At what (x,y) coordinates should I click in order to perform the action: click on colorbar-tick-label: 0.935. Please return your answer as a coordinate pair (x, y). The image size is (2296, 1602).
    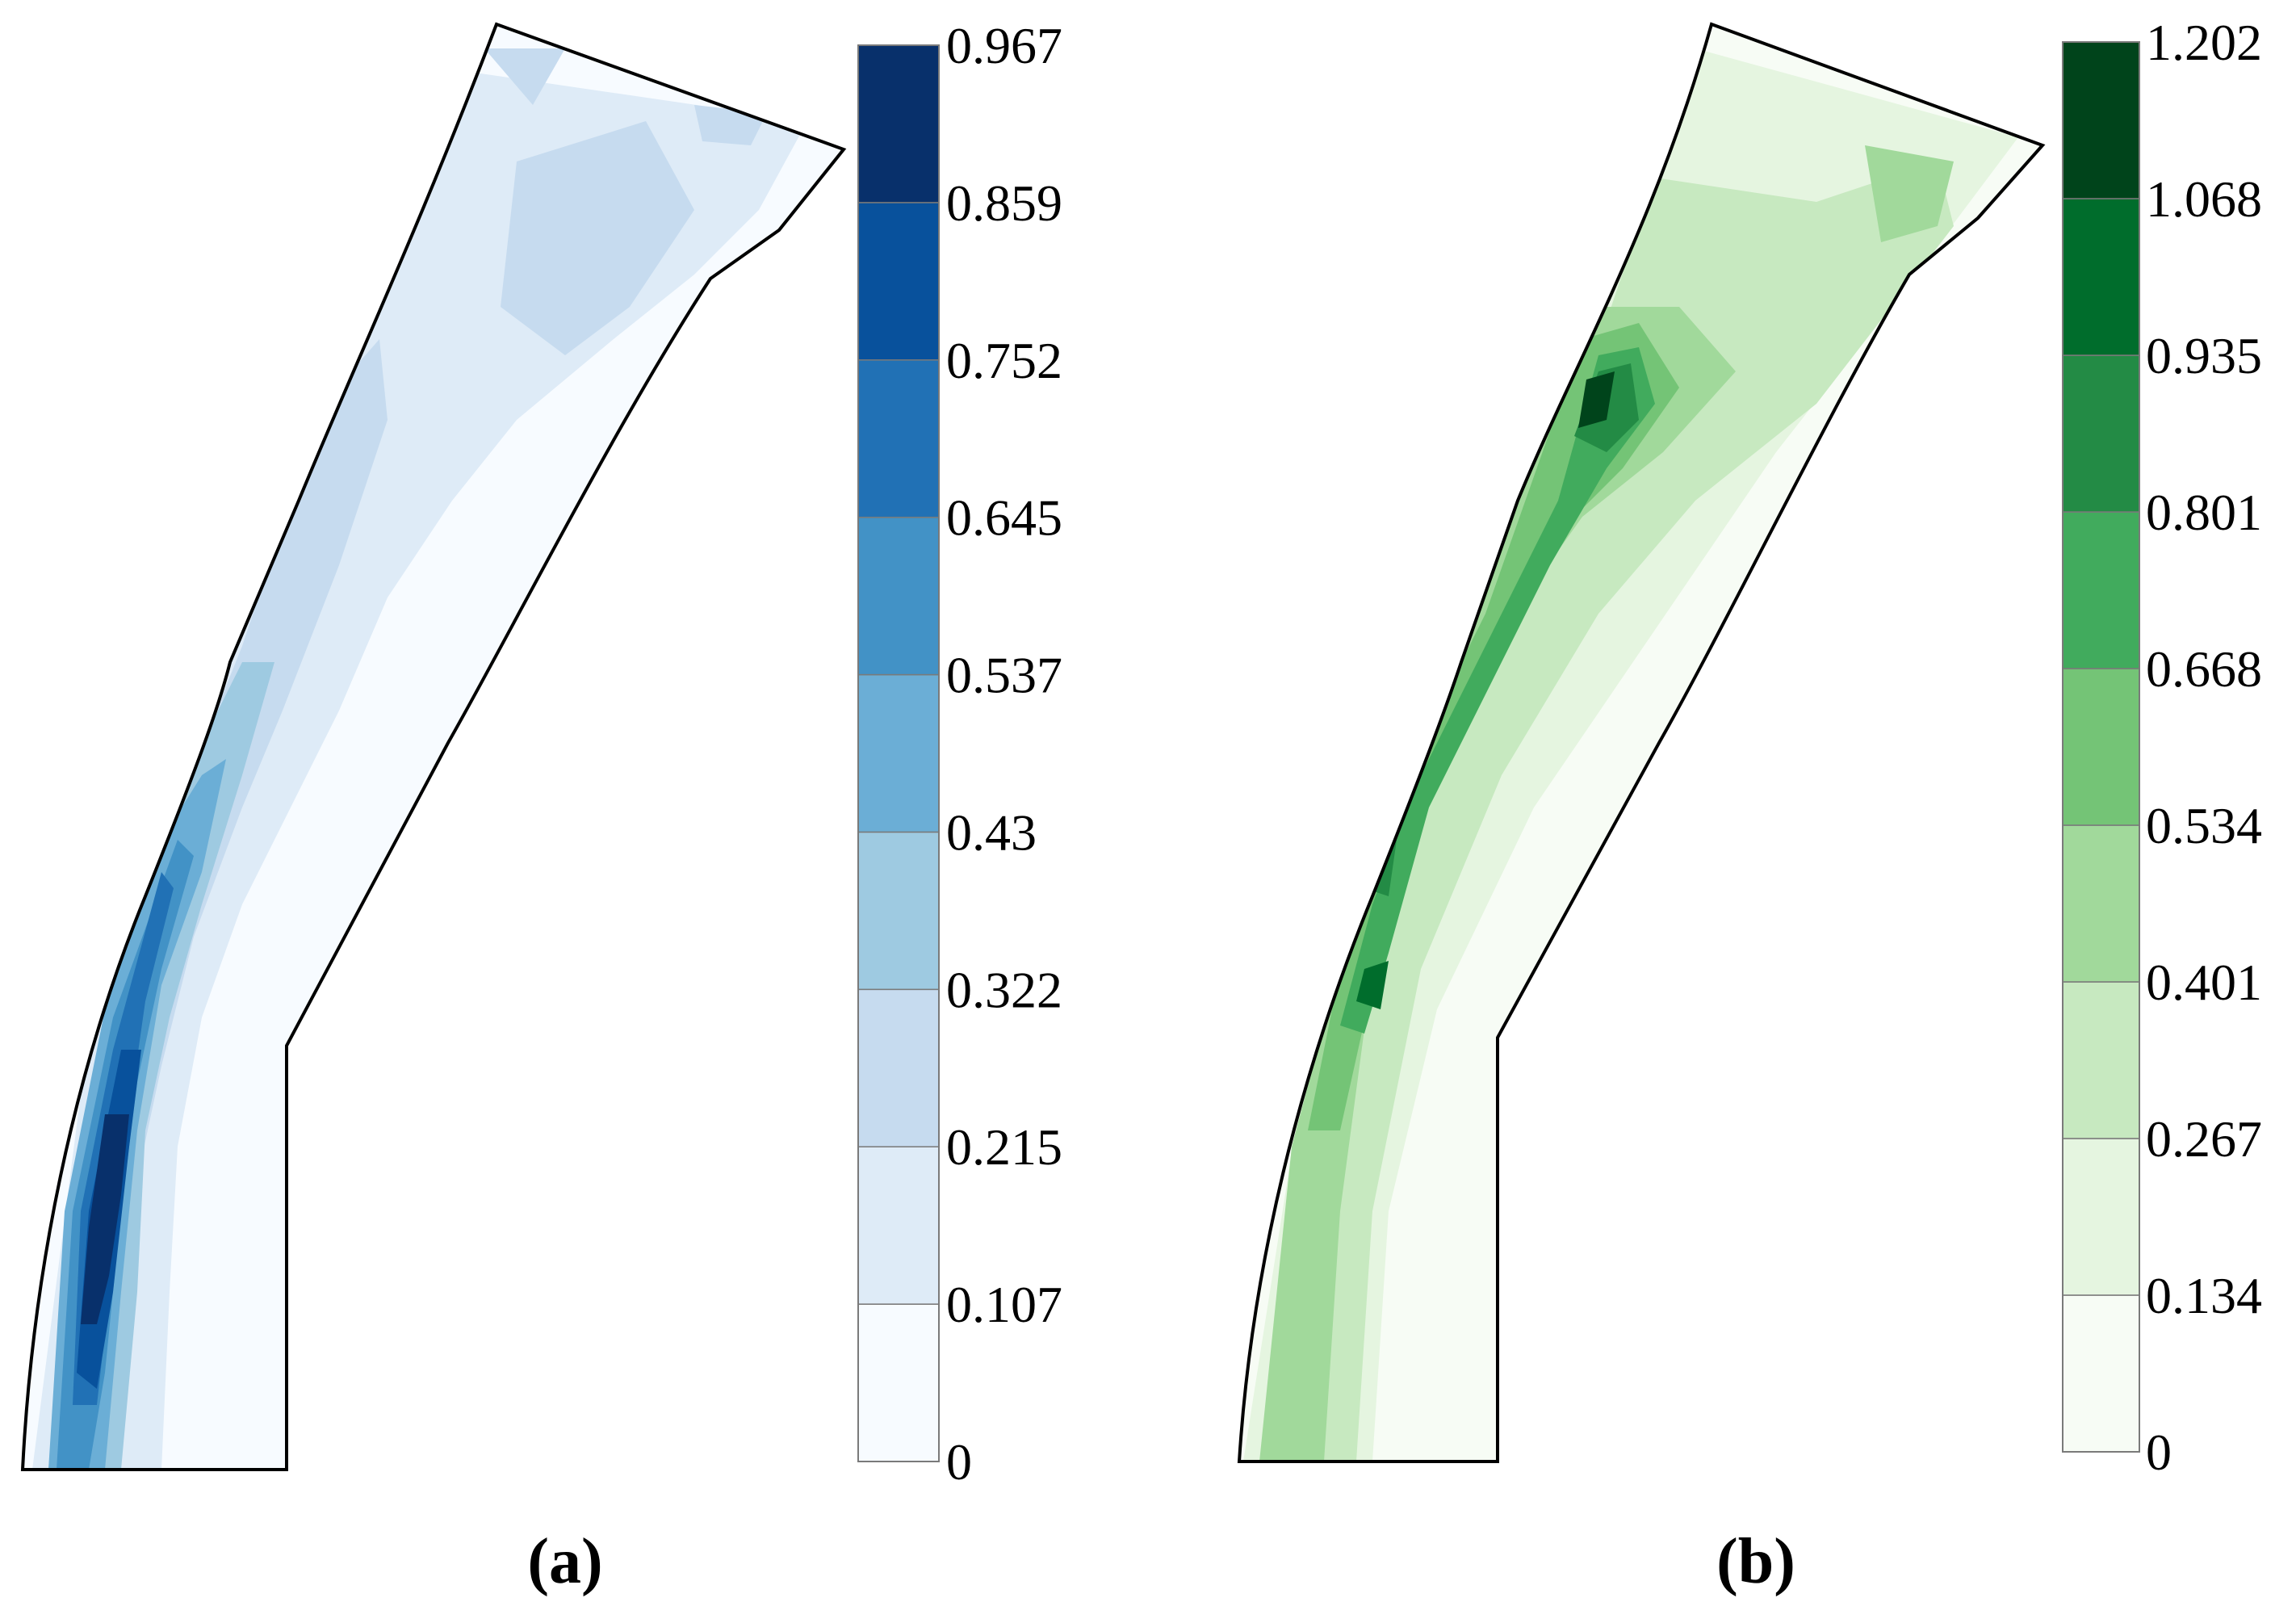
    Looking at the image, I should click on (2204, 355).